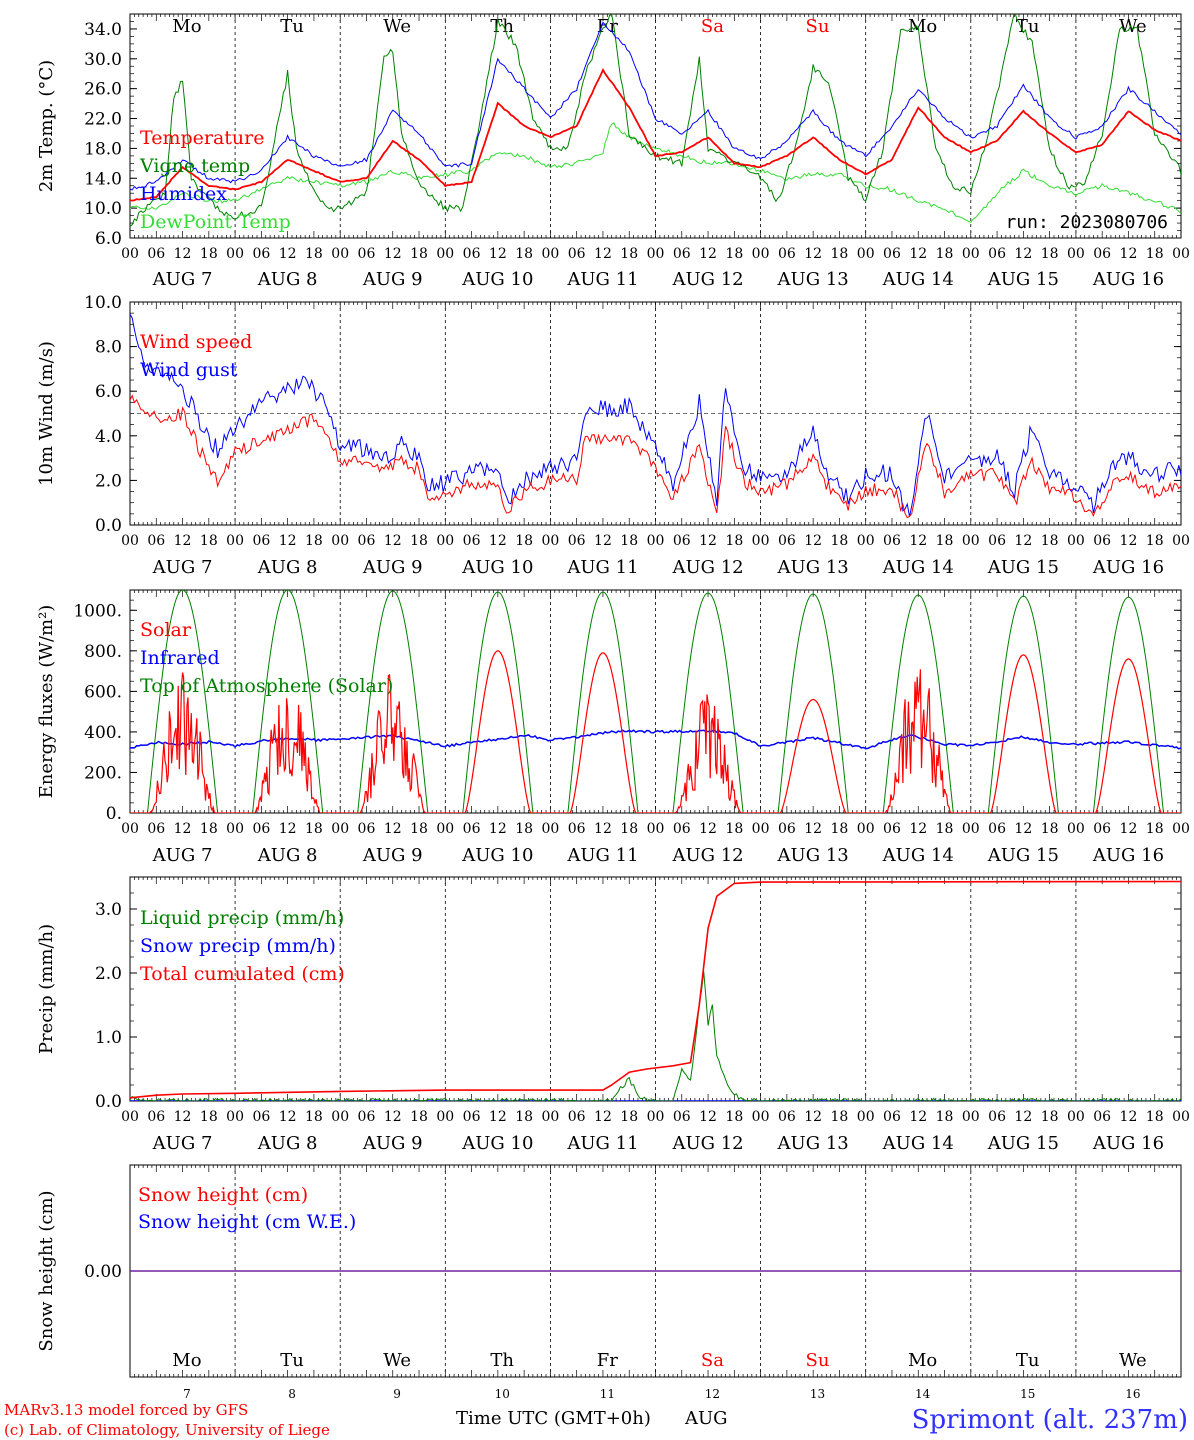  I want to click on temp-legend-entry: DewPoint Temp, so click(215, 222).